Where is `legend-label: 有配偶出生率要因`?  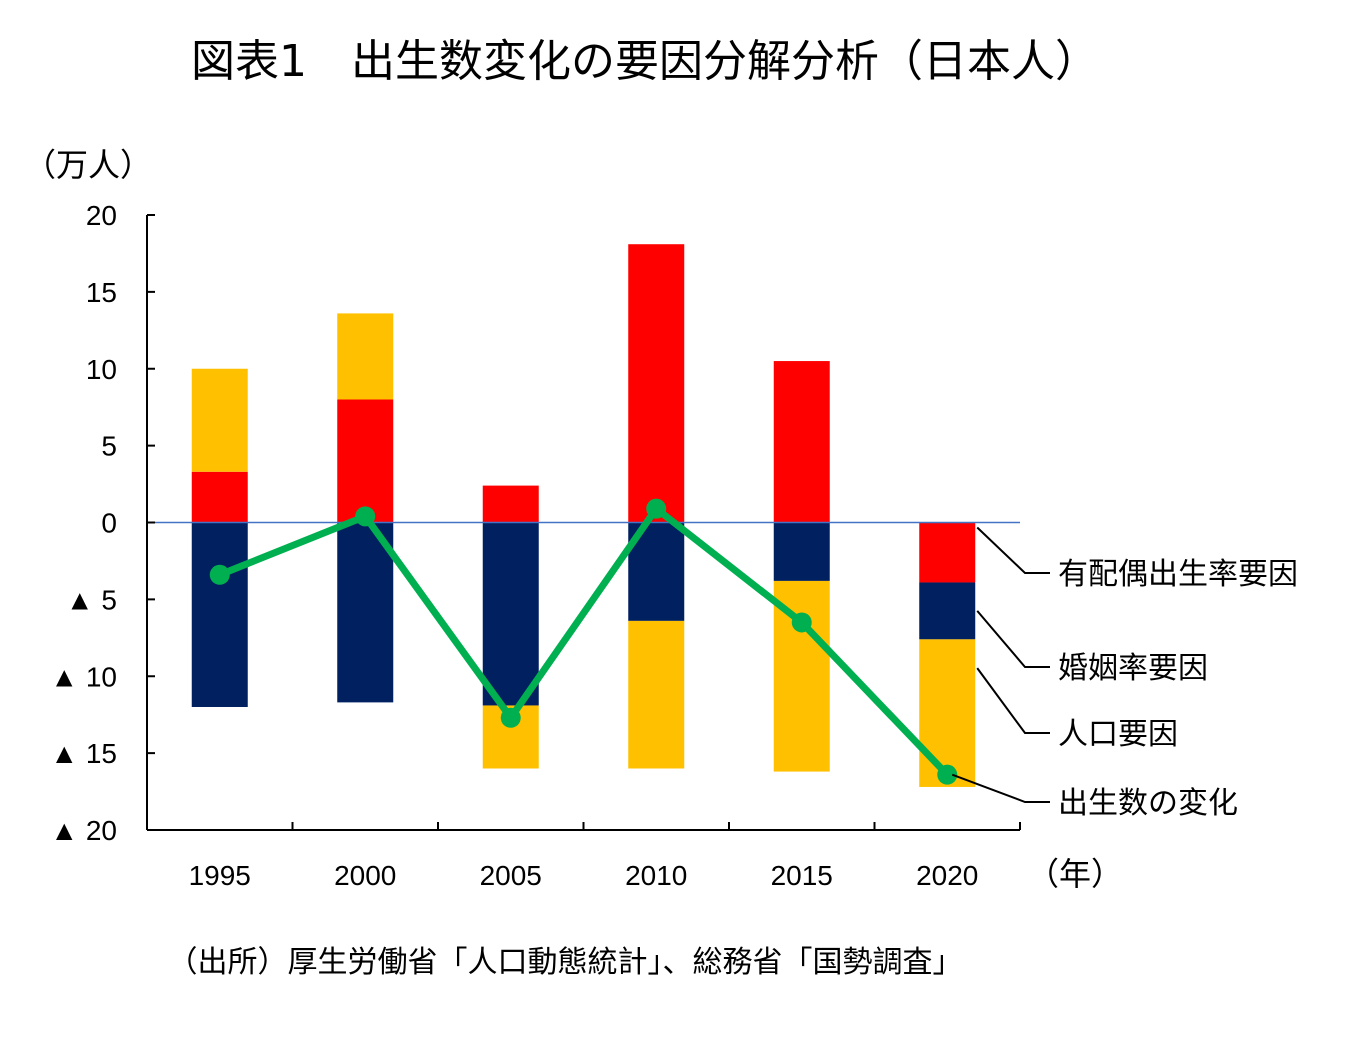
legend-label: 有配偶出生率要因 is located at coordinates (1178, 574).